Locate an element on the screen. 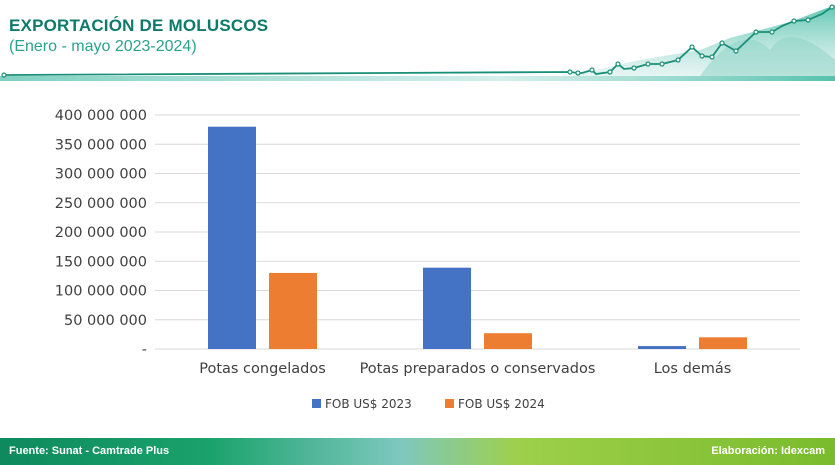  category-label: Los demás is located at coordinates (693, 369).